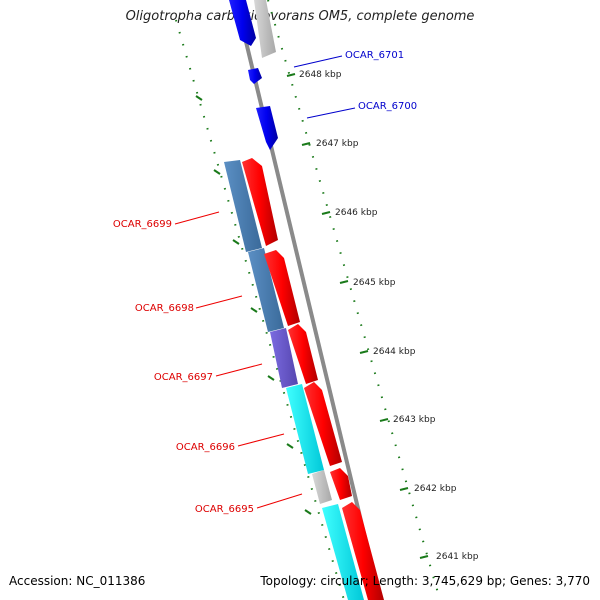  Describe the element at coordinates (387, 106) in the screenshot. I see `gene-label-ocar-6700: OCAR_6700` at that location.